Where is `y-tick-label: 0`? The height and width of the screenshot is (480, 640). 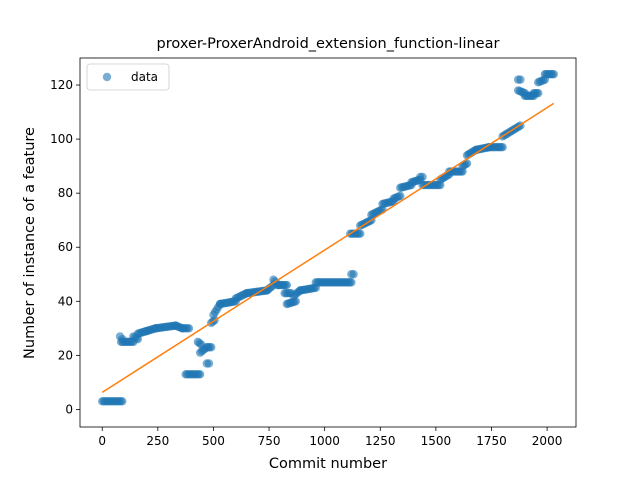
y-tick-label: 0 is located at coordinates (69, 409).